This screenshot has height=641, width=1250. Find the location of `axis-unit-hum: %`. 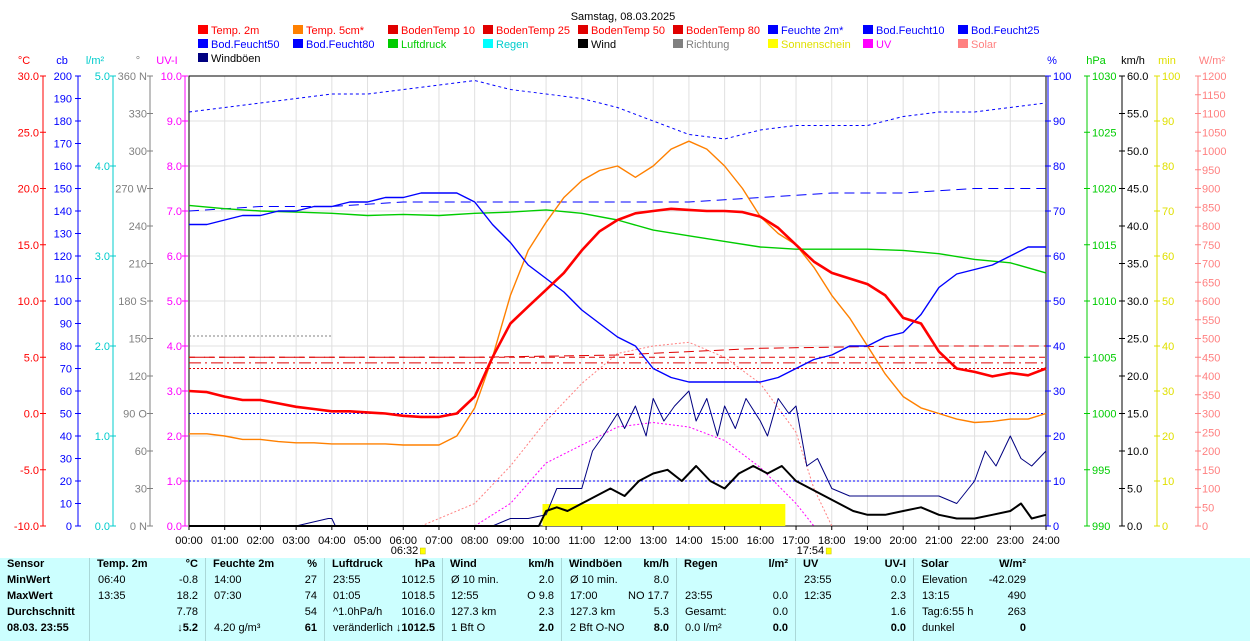

axis-unit-hum: % is located at coordinates (1052, 61).